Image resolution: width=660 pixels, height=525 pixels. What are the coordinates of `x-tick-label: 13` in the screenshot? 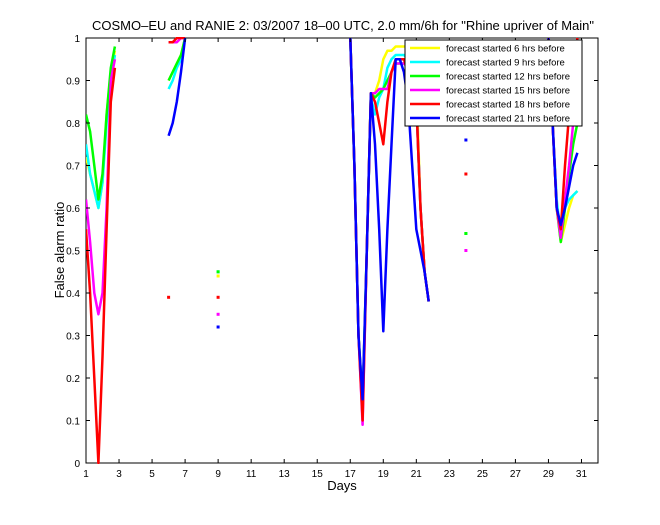 It's located at (285, 474).